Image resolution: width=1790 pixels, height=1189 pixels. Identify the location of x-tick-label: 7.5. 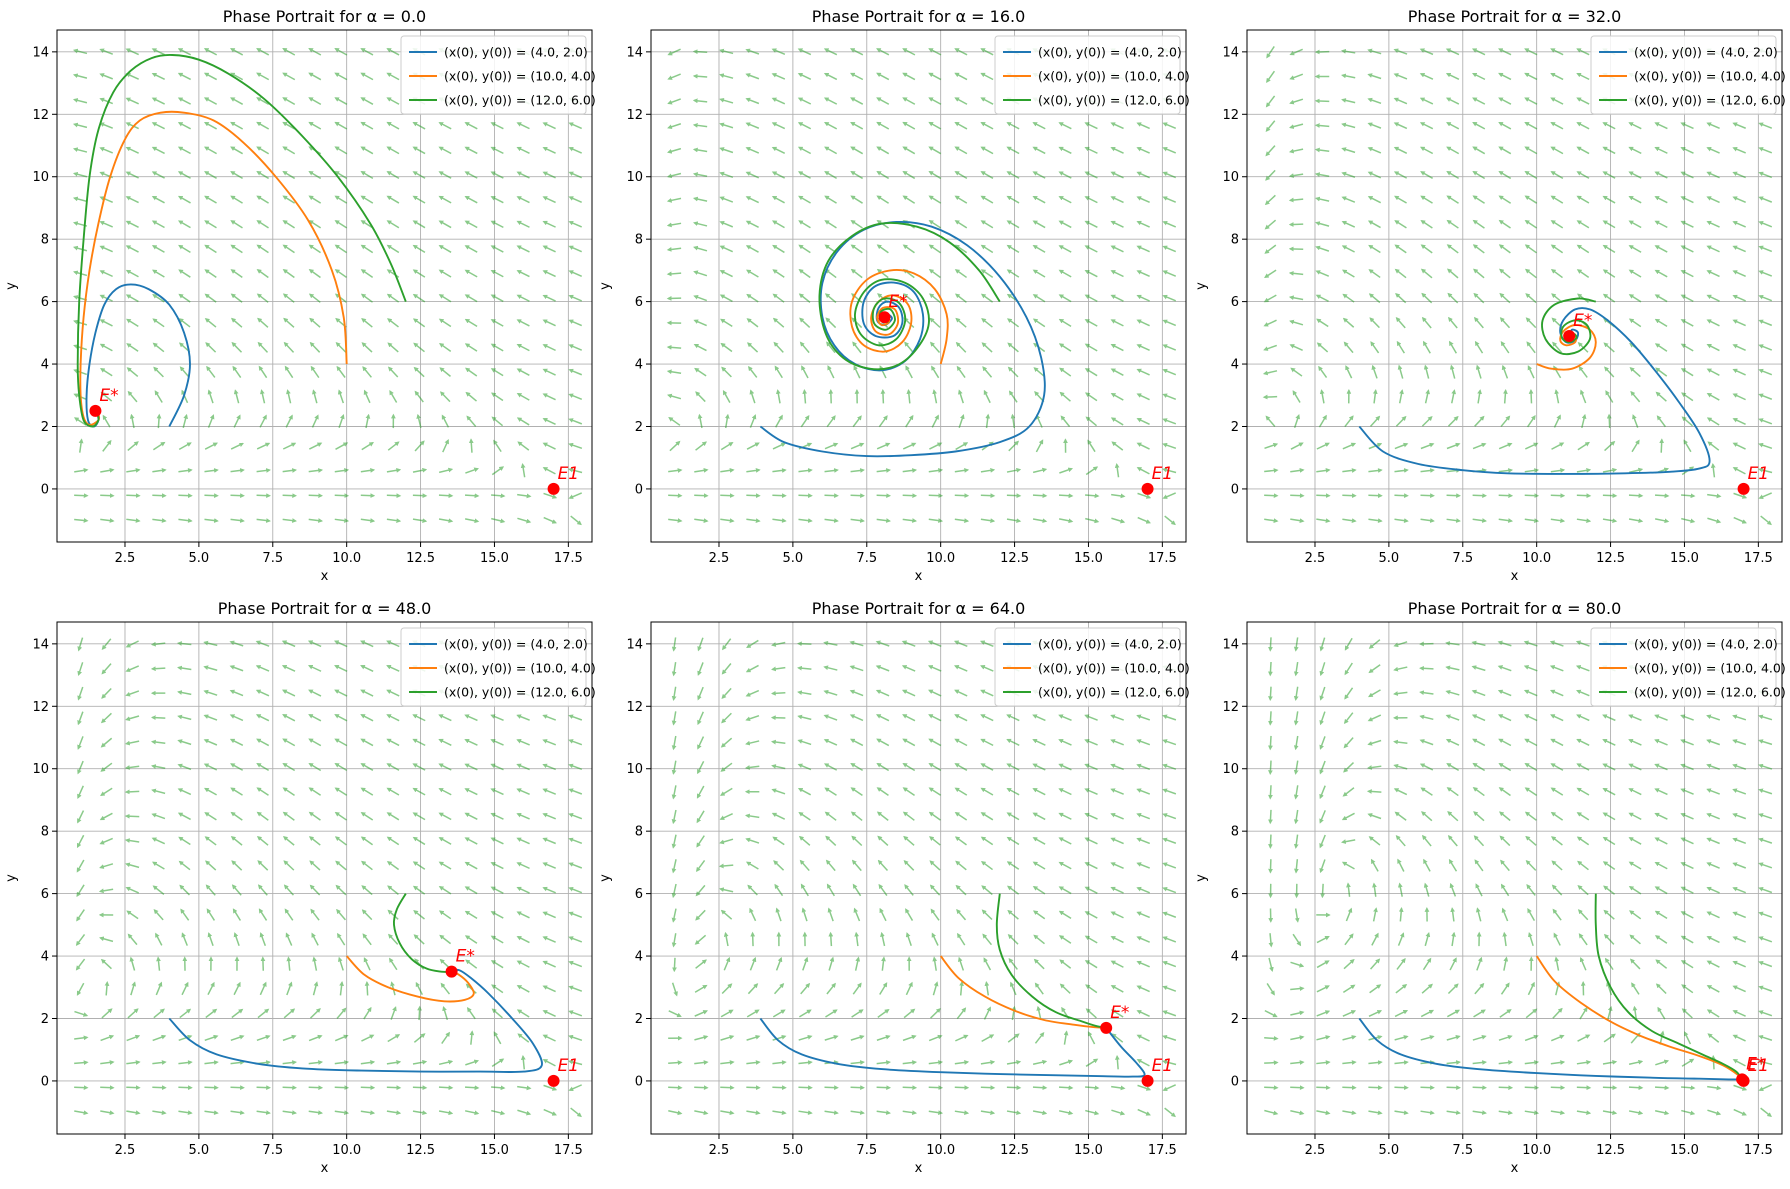
(272, 1150).